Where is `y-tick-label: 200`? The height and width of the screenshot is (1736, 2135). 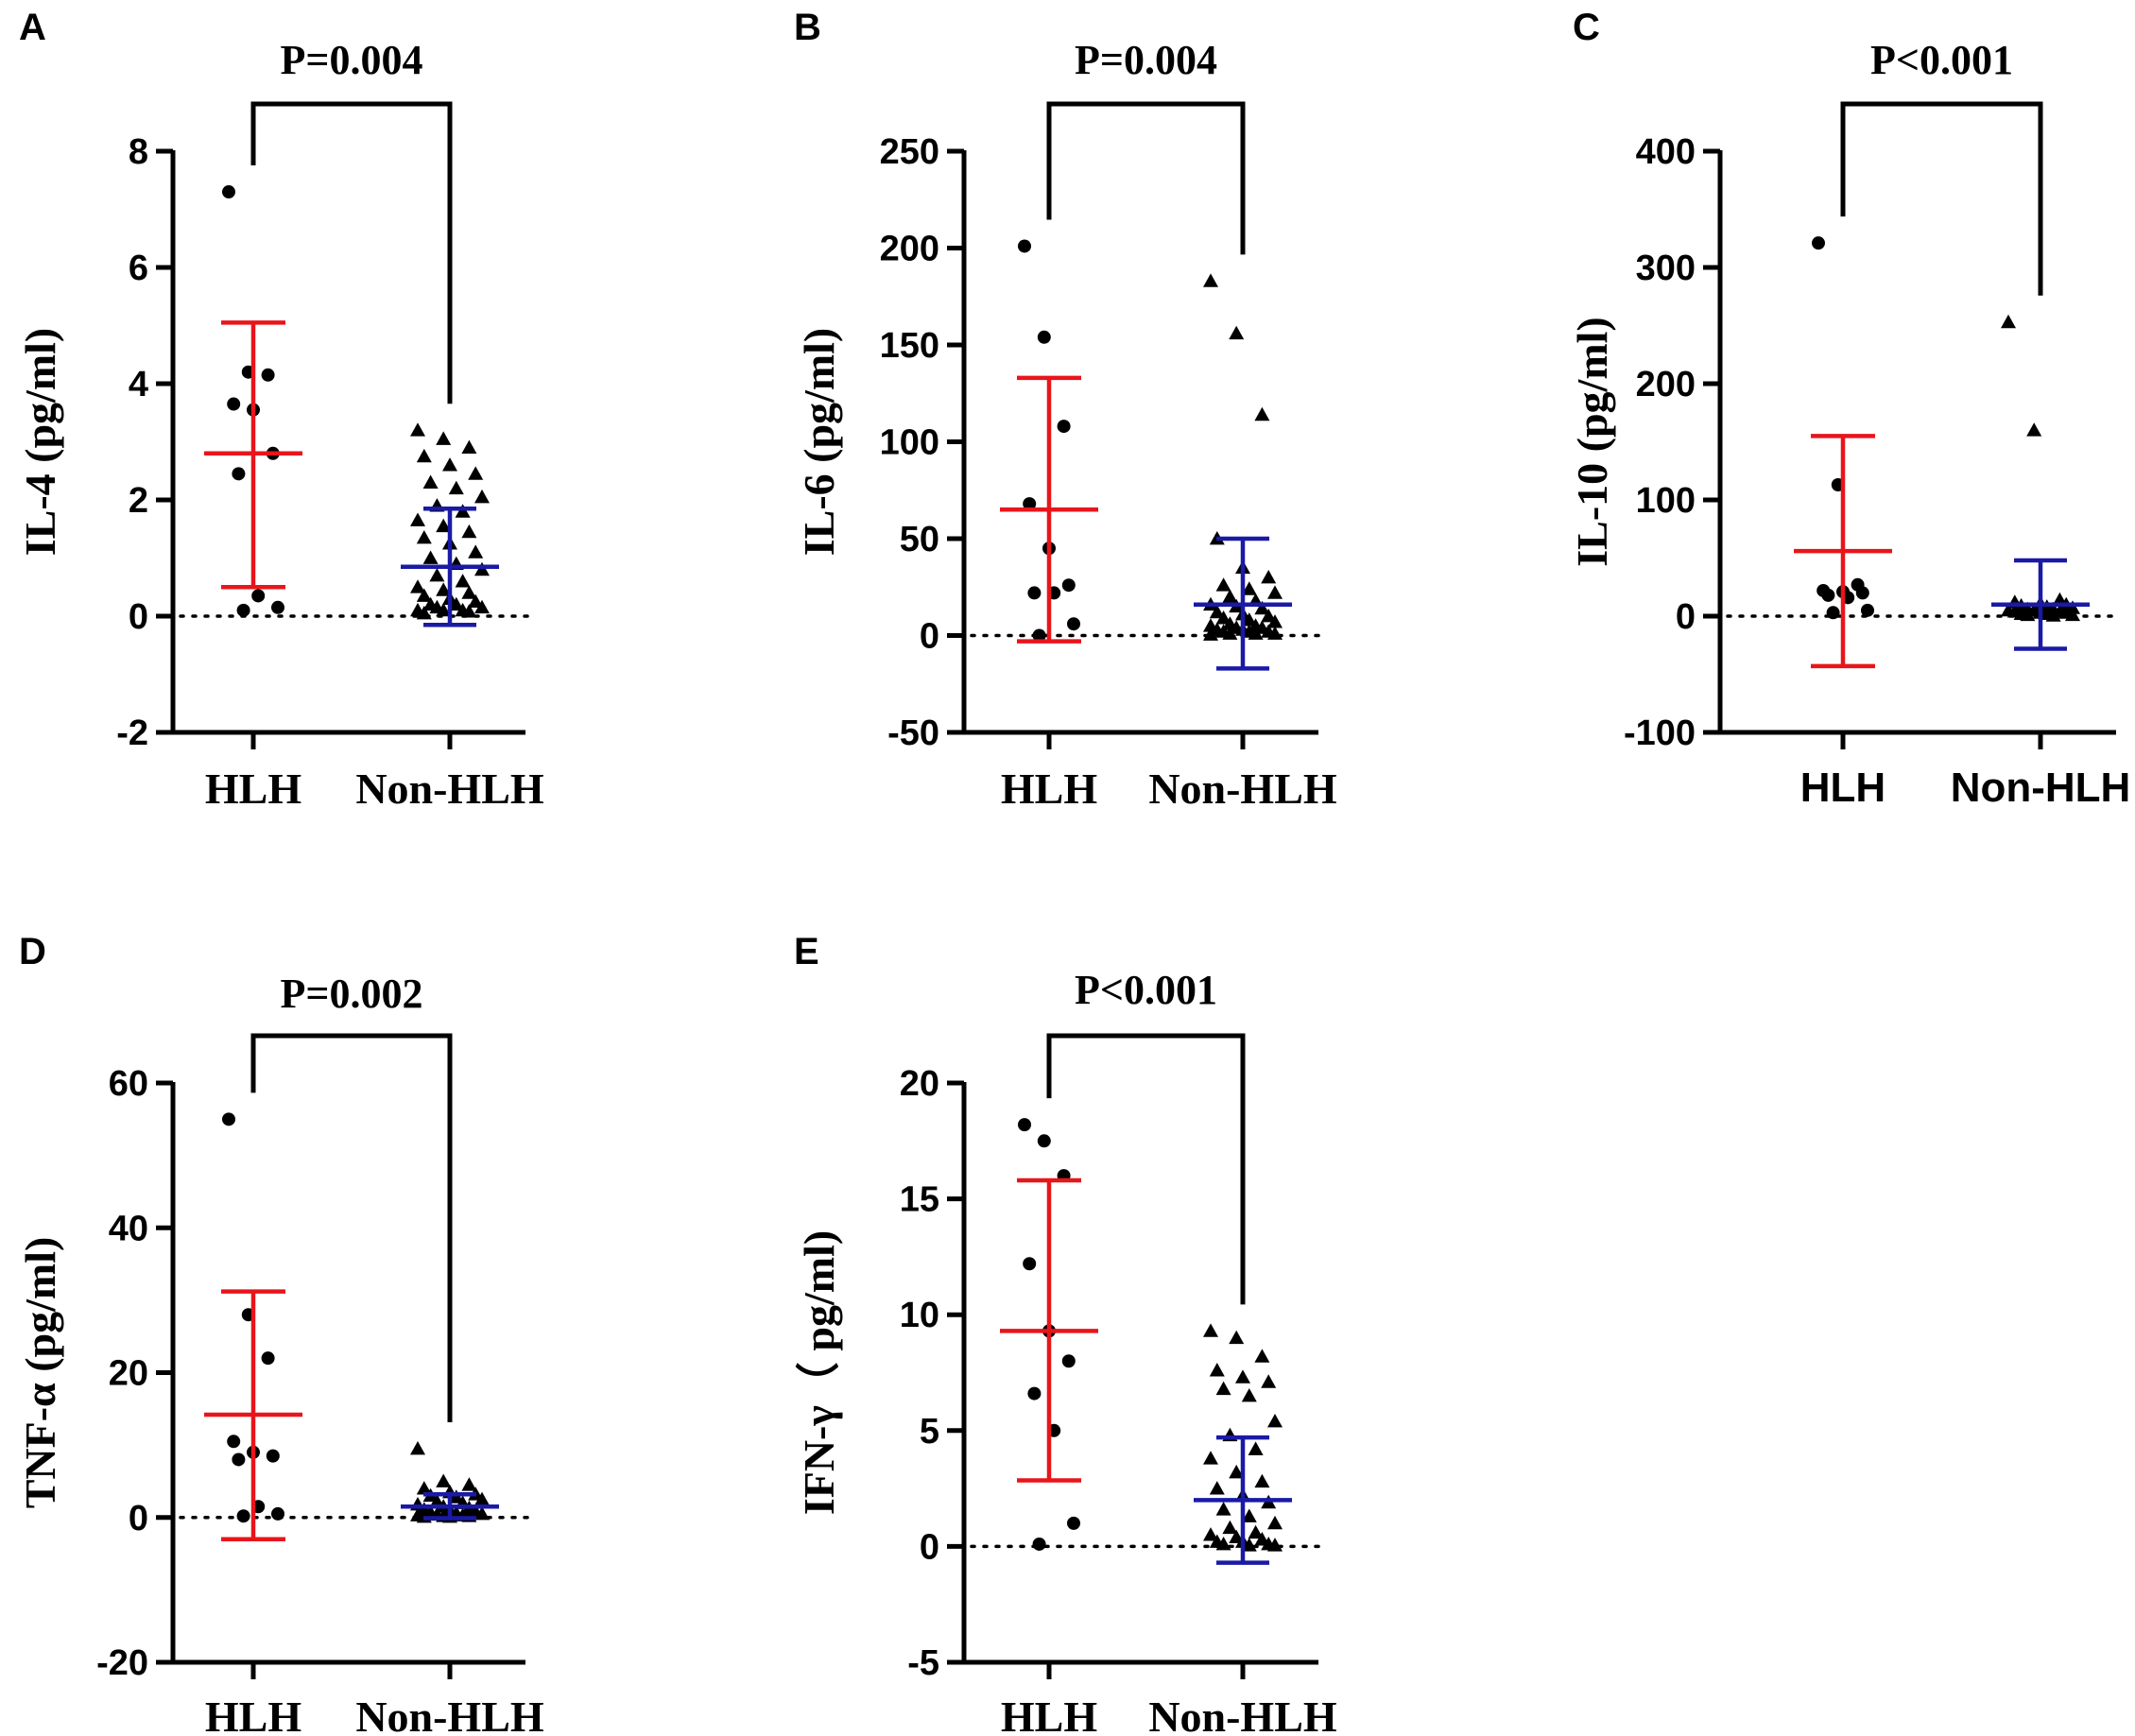
y-tick-label: 200 is located at coordinates (1666, 384).